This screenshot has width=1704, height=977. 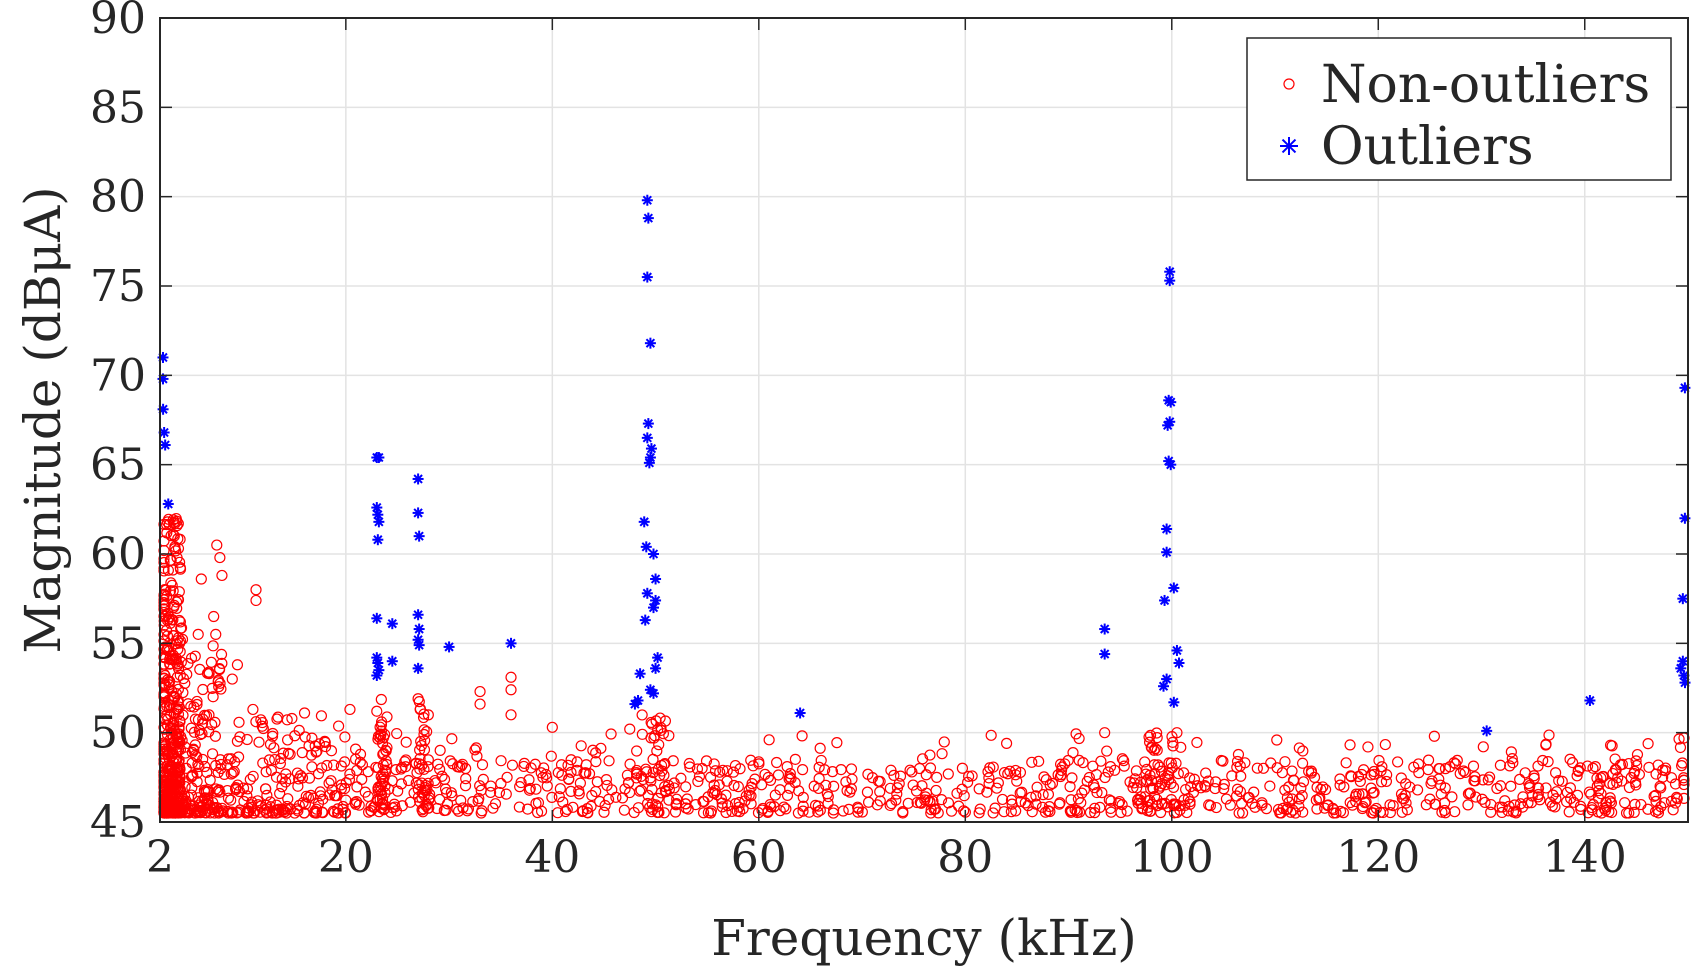 What do you see at coordinates (1289, 146) in the screenshot?
I see `legend-marker-outliers` at bounding box center [1289, 146].